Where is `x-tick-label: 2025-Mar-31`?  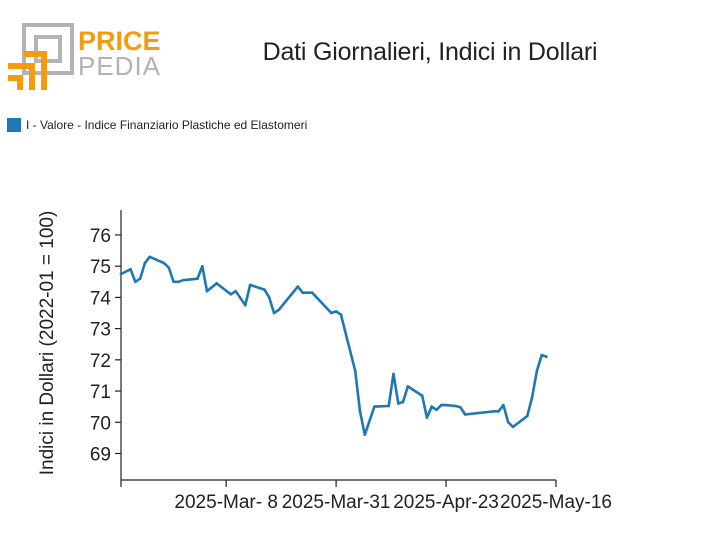
x-tick-label: 2025-Mar-31 is located at coordinates (336, 502).